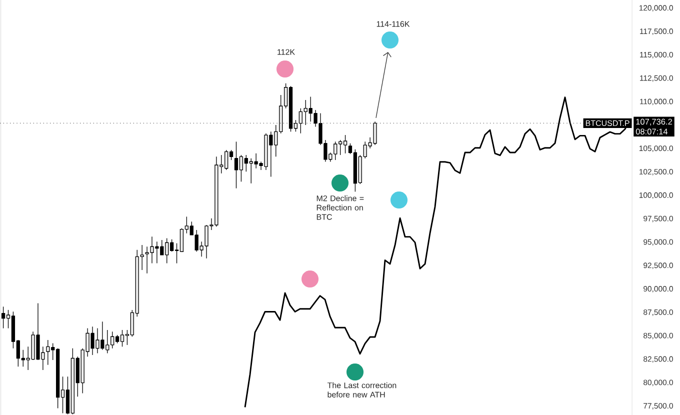 This screenshot has height=415, width=680. Describe the element at coordinates (654, 122) in the screenshot. I see `text: 107,736.2` at that location.